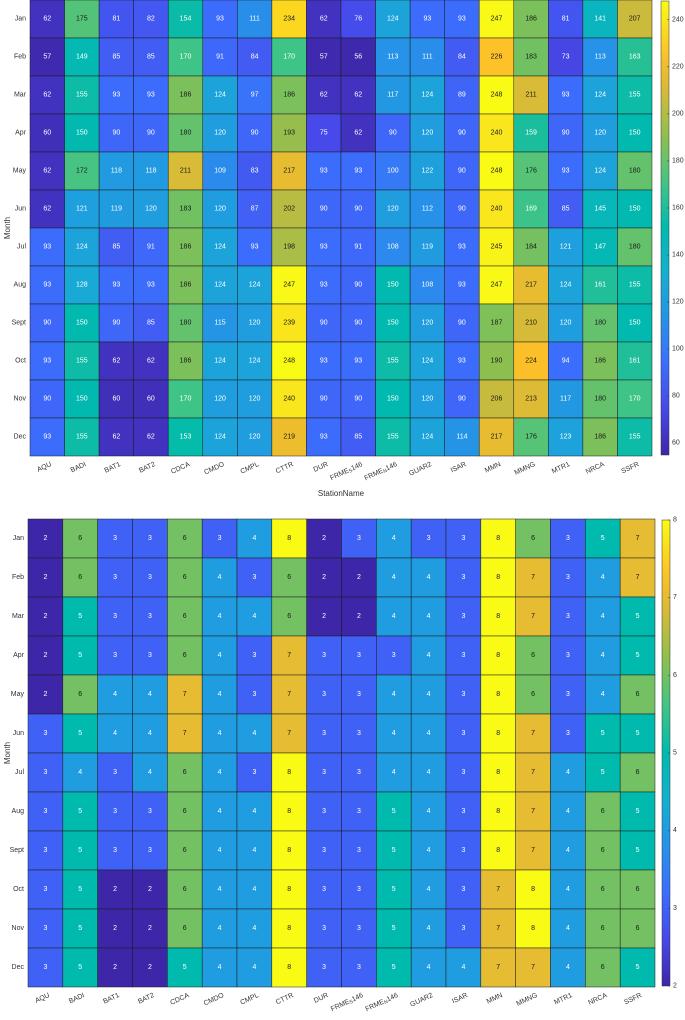 This screenshot has height=1020, width=685. Describe the element at coordinates (531, 399) in the screenshot. I see `cell-value-label: 213` at that location.